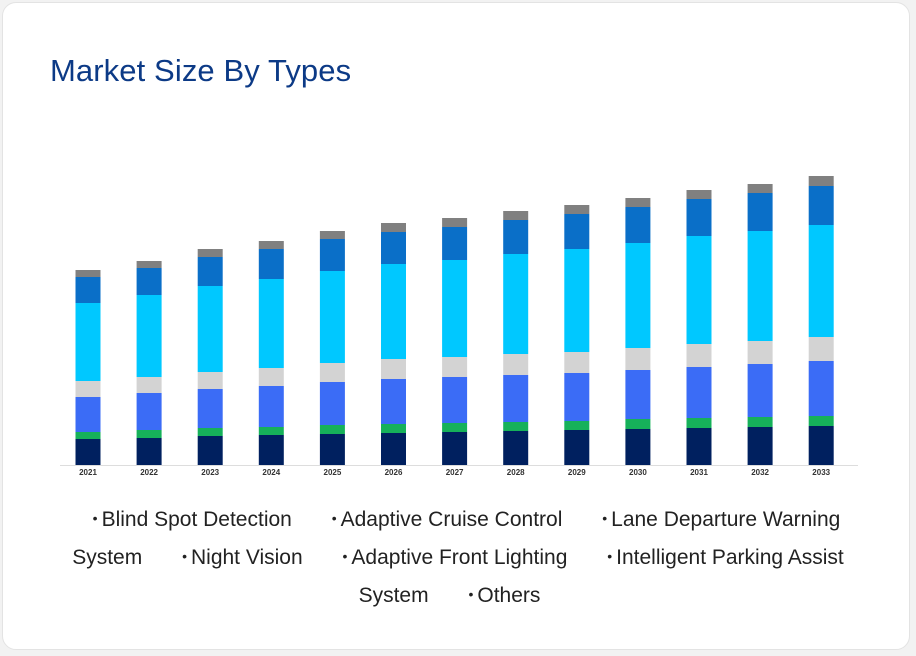  Describe the element at coordinates (88, 414) in the screenshot. I see `bar-segment-2021-lane-departure-warning-system` at that location.